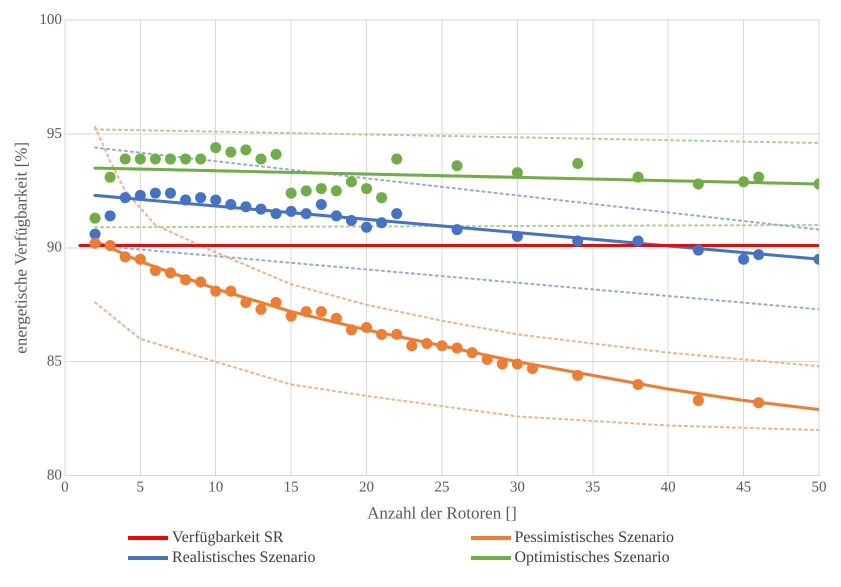 Image resolution: width=841 pixels, height=587 pixels. I want to click on x-tick-label: 20, so click(366, 488).